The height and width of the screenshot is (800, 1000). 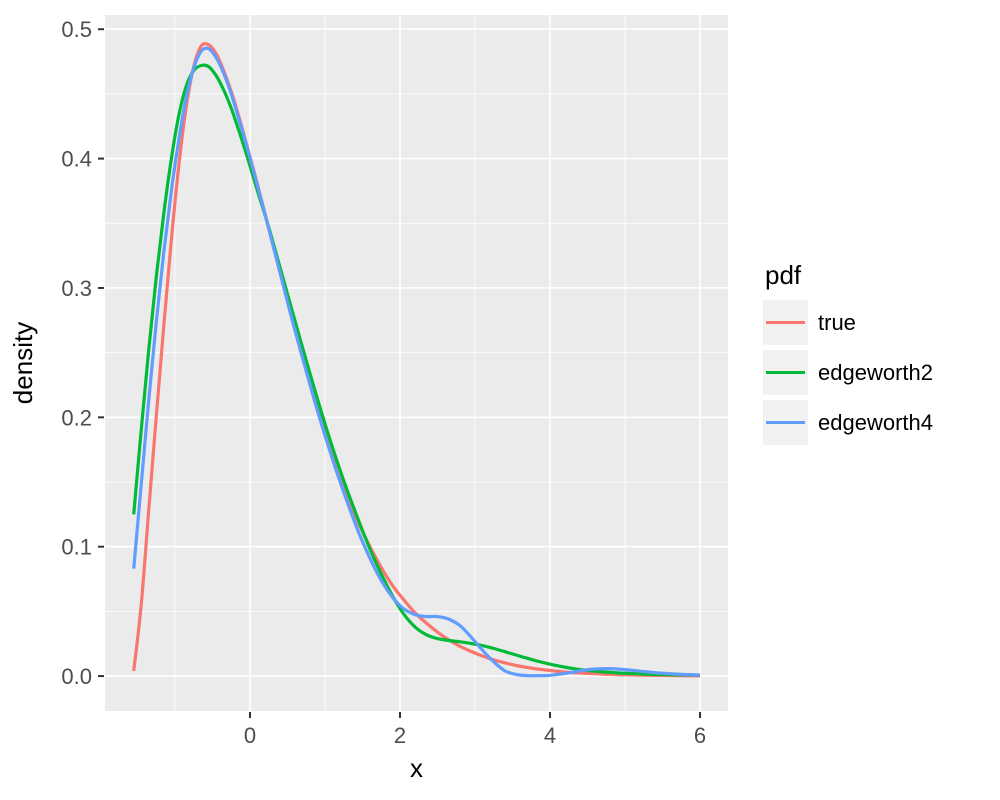 What do you see at coordinates (76, 417) in the screenshot?
I see `y-tick-label: 0.2` at bounding box center [76, 417].